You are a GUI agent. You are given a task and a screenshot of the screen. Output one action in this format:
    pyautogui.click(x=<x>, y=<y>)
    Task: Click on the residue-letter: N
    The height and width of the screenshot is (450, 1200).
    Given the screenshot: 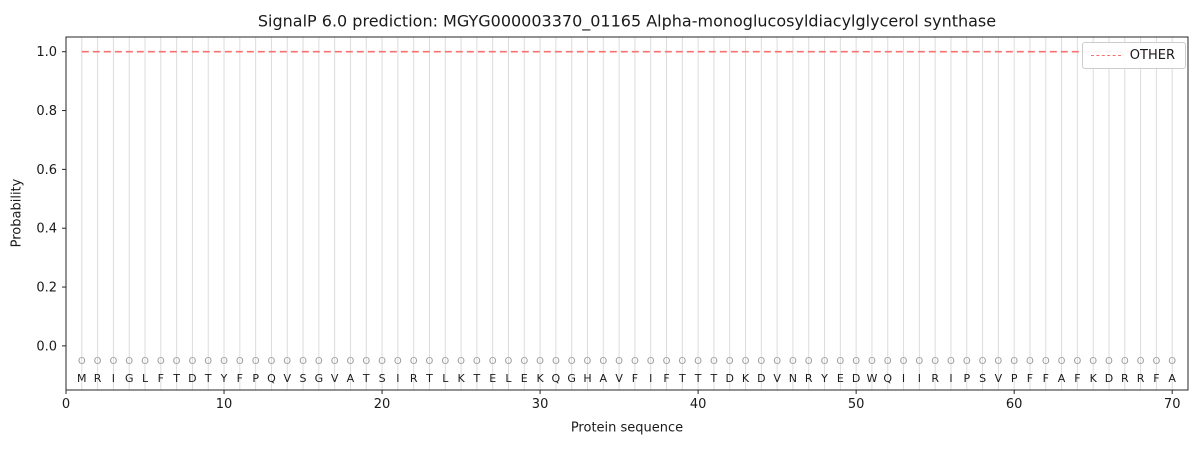 What is the action you would take?
    pyautogui.click(x=793, y=378)
    